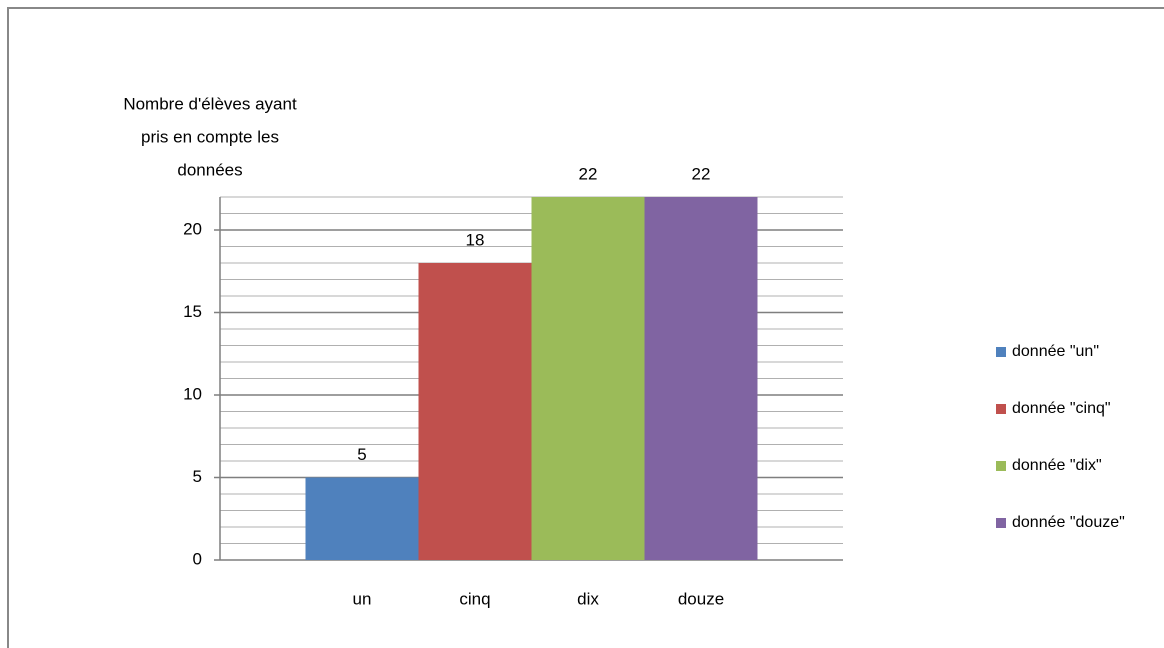  Describe the element at coordinates (209, 169) in the screenshot. I see `y-axis-title: données` at that location.